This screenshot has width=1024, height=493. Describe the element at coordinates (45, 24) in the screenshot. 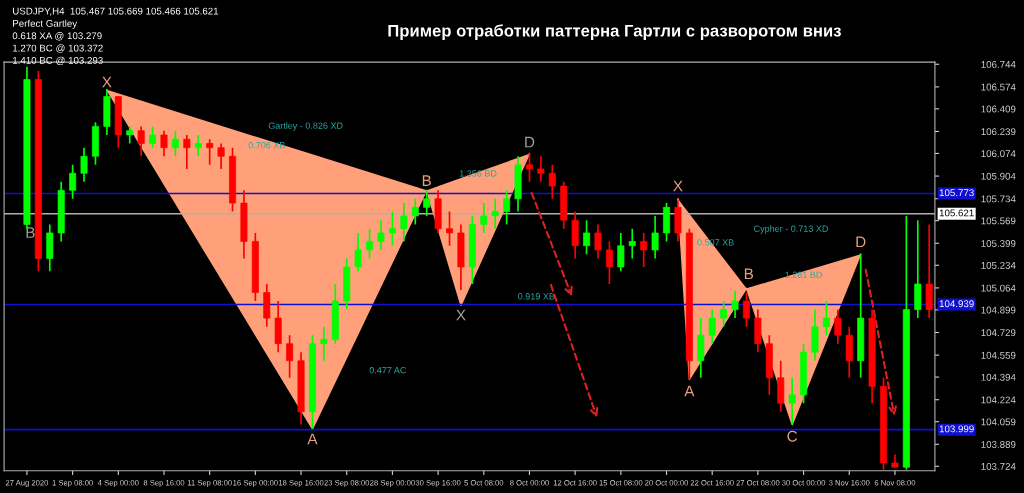

I see `text: Perfect Gartley` at that location.